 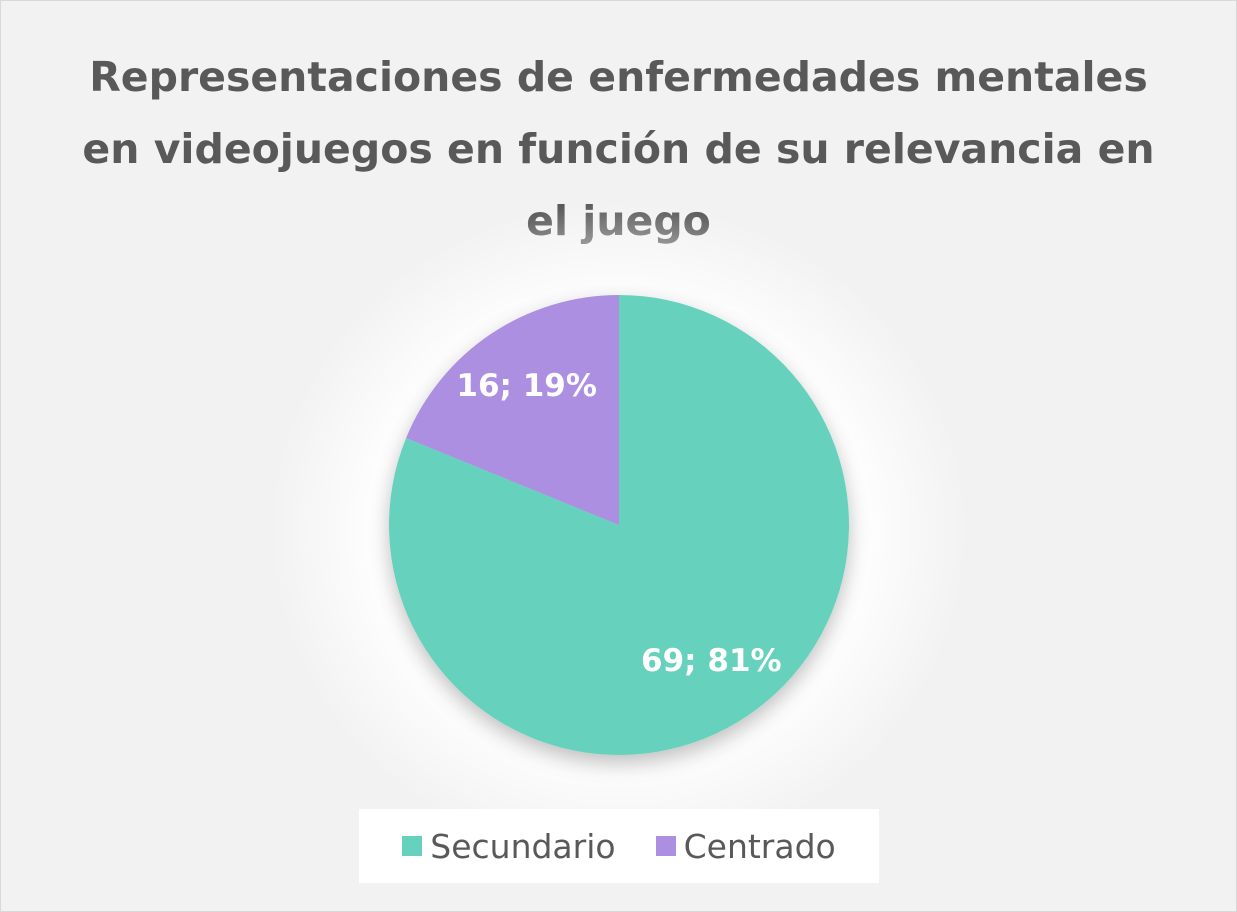 What do you see at coordinates (526, 386) in the screenshot?
I see `data-label-centrado: 16; 19%` at bounding box center [526, 386].